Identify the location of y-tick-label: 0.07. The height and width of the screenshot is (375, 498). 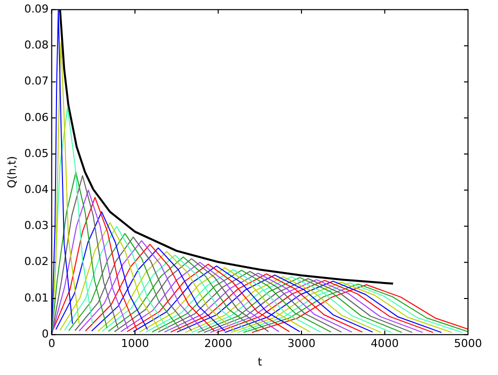
(36, 81).